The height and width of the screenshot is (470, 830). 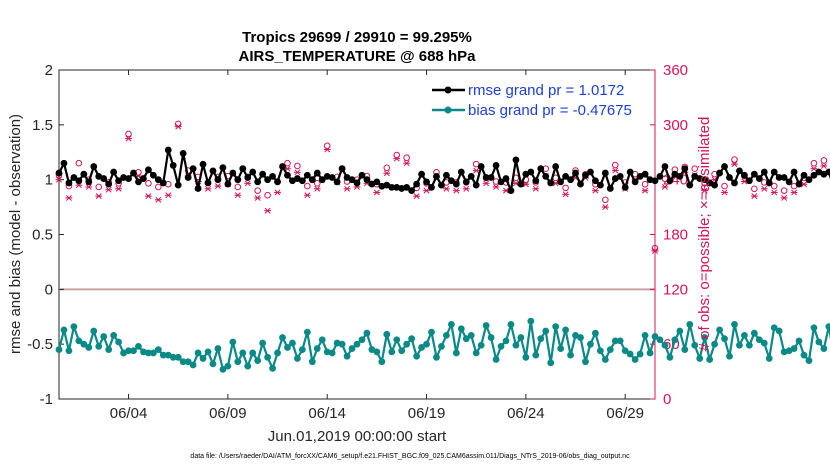 I want to click on y-tick-label: -1, so click(x=46, y=399).